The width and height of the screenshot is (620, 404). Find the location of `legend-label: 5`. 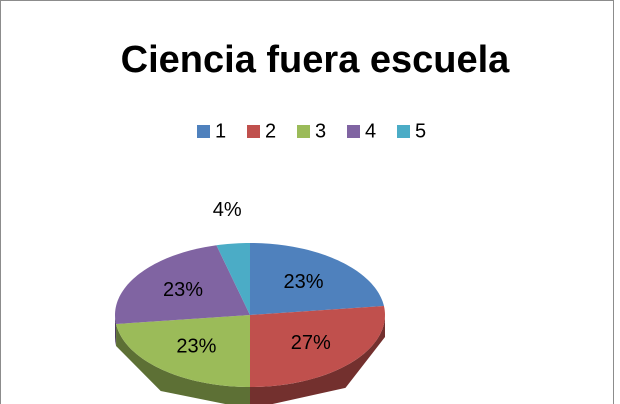

legend-label: 5 is located at coordinates (420, 131).